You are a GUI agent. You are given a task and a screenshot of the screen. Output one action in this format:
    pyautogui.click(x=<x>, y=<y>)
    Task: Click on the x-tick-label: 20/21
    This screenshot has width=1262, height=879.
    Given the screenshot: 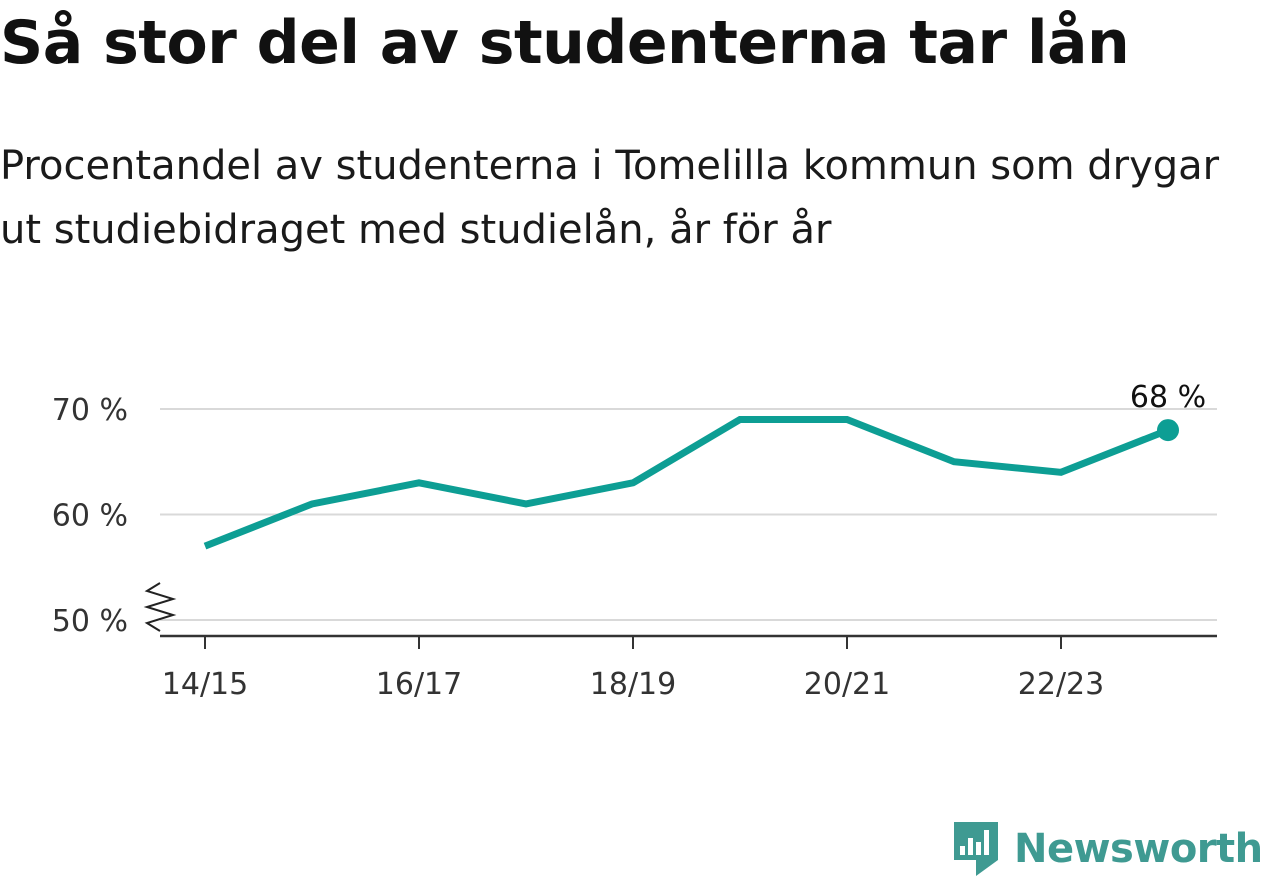 What is the action you would take?
    pyautogui.click(x=847, y=684)
    